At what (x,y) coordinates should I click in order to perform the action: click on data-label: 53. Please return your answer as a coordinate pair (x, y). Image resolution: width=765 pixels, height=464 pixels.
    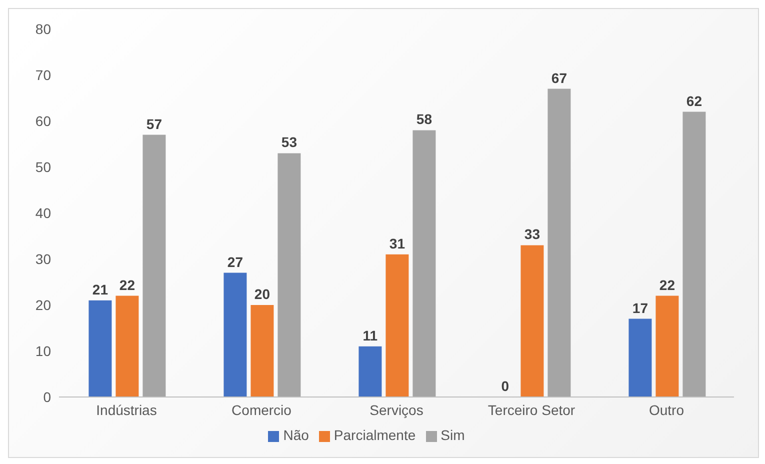
    Looking at the image, I should click on (289, 142).